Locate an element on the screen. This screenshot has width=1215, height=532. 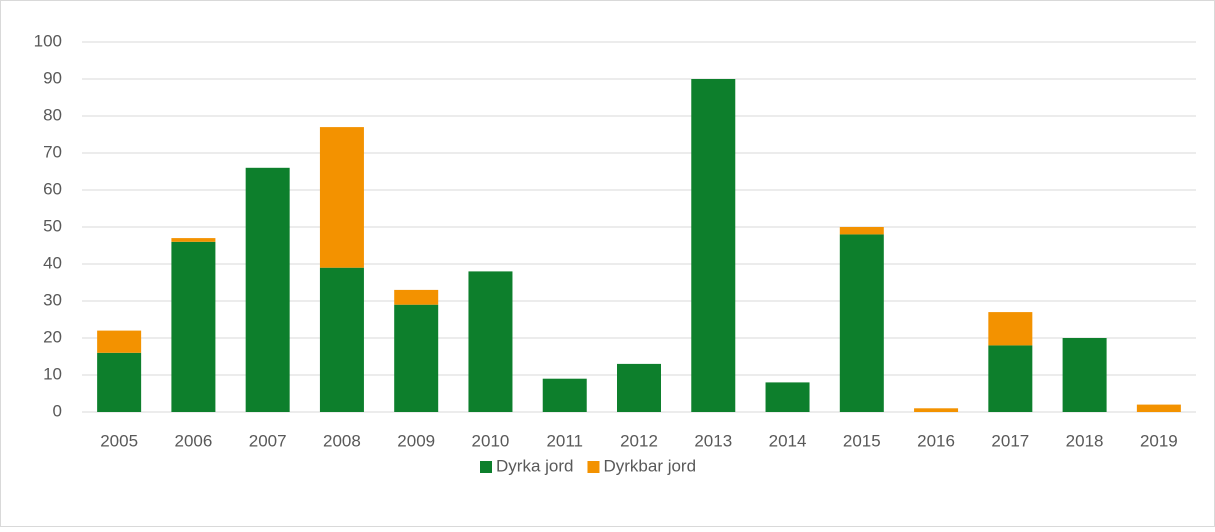
x-tick-label: 2007 is located at coordinates (268, 440).